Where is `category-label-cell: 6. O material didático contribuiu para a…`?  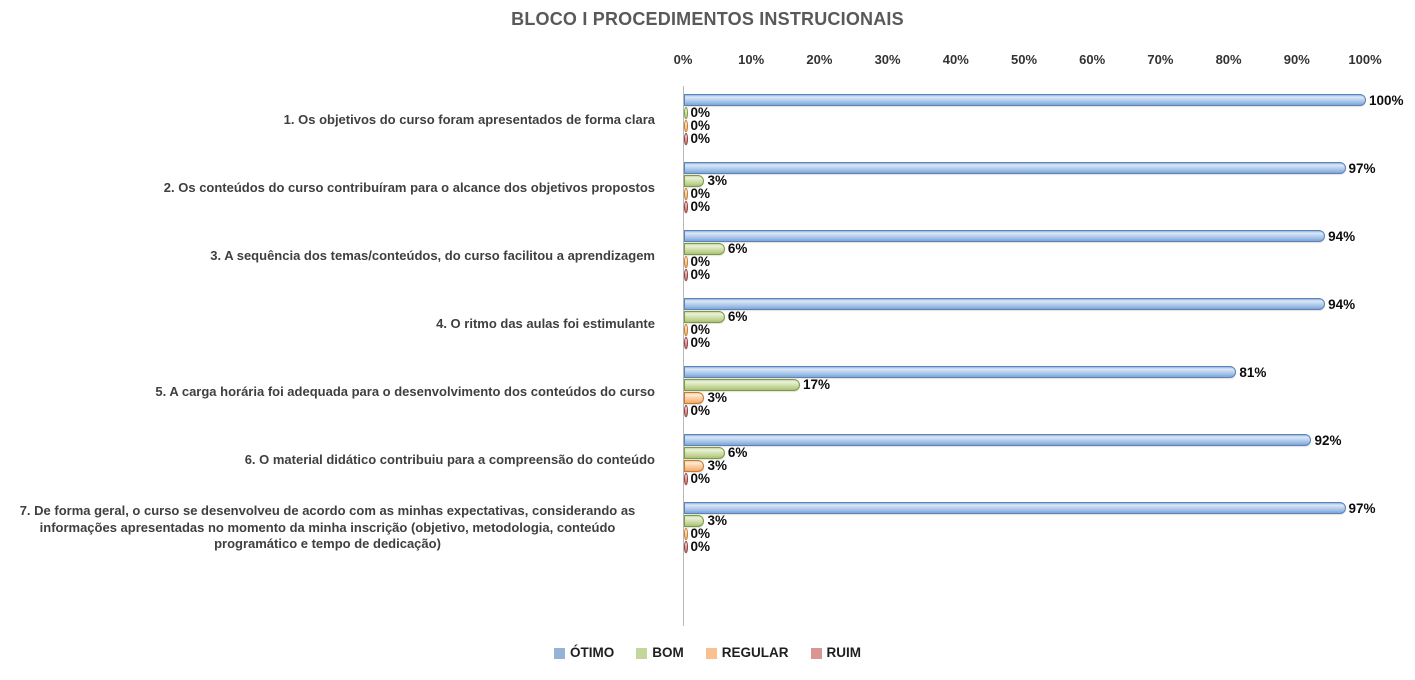
category-label-cell: 6. O material didático contribuiu para a… is located at coordinates (334, 460).